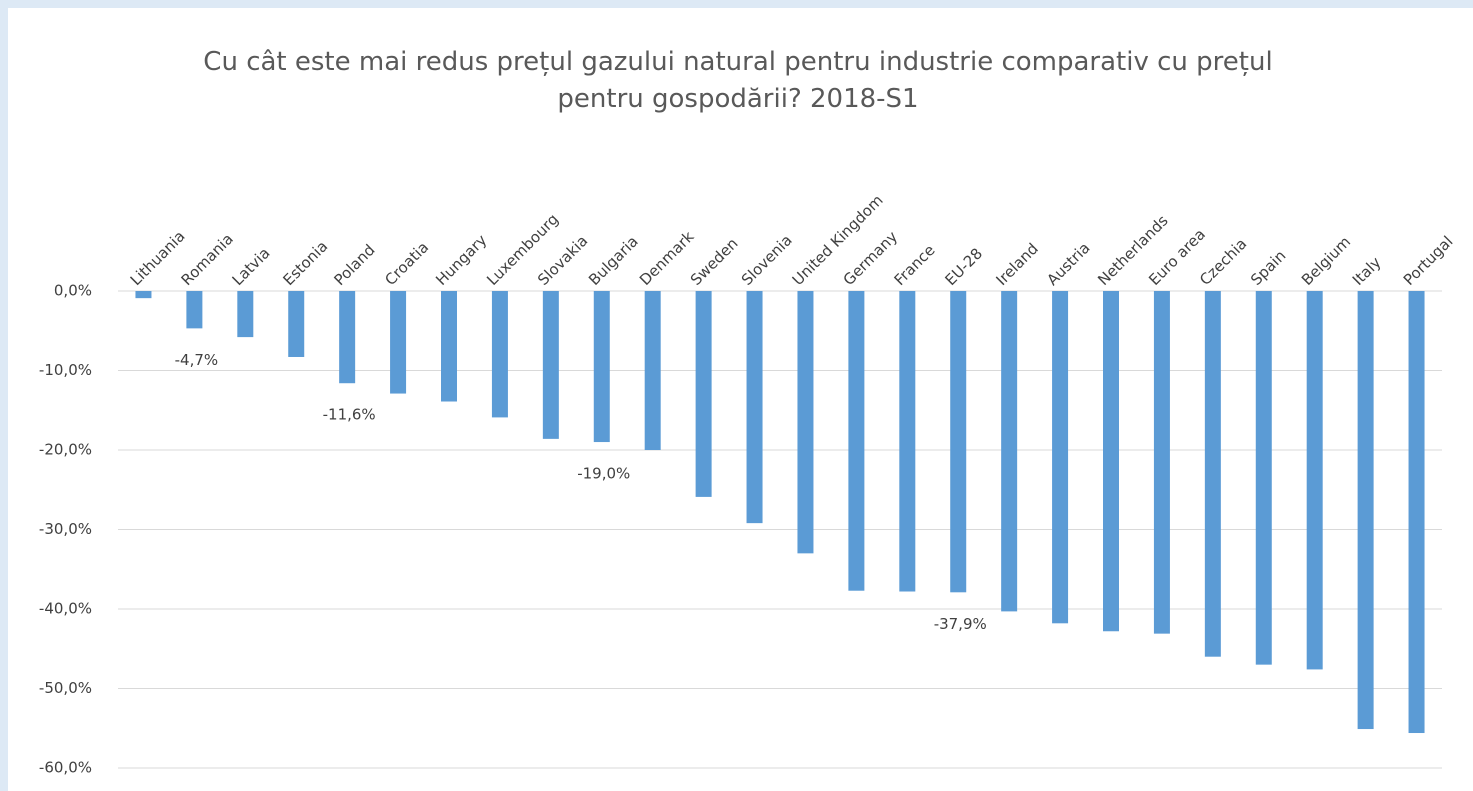 The width and height of the screenshot is (1473, 791). I want to click on x-tick-label: Latvia, so click(251, 266).